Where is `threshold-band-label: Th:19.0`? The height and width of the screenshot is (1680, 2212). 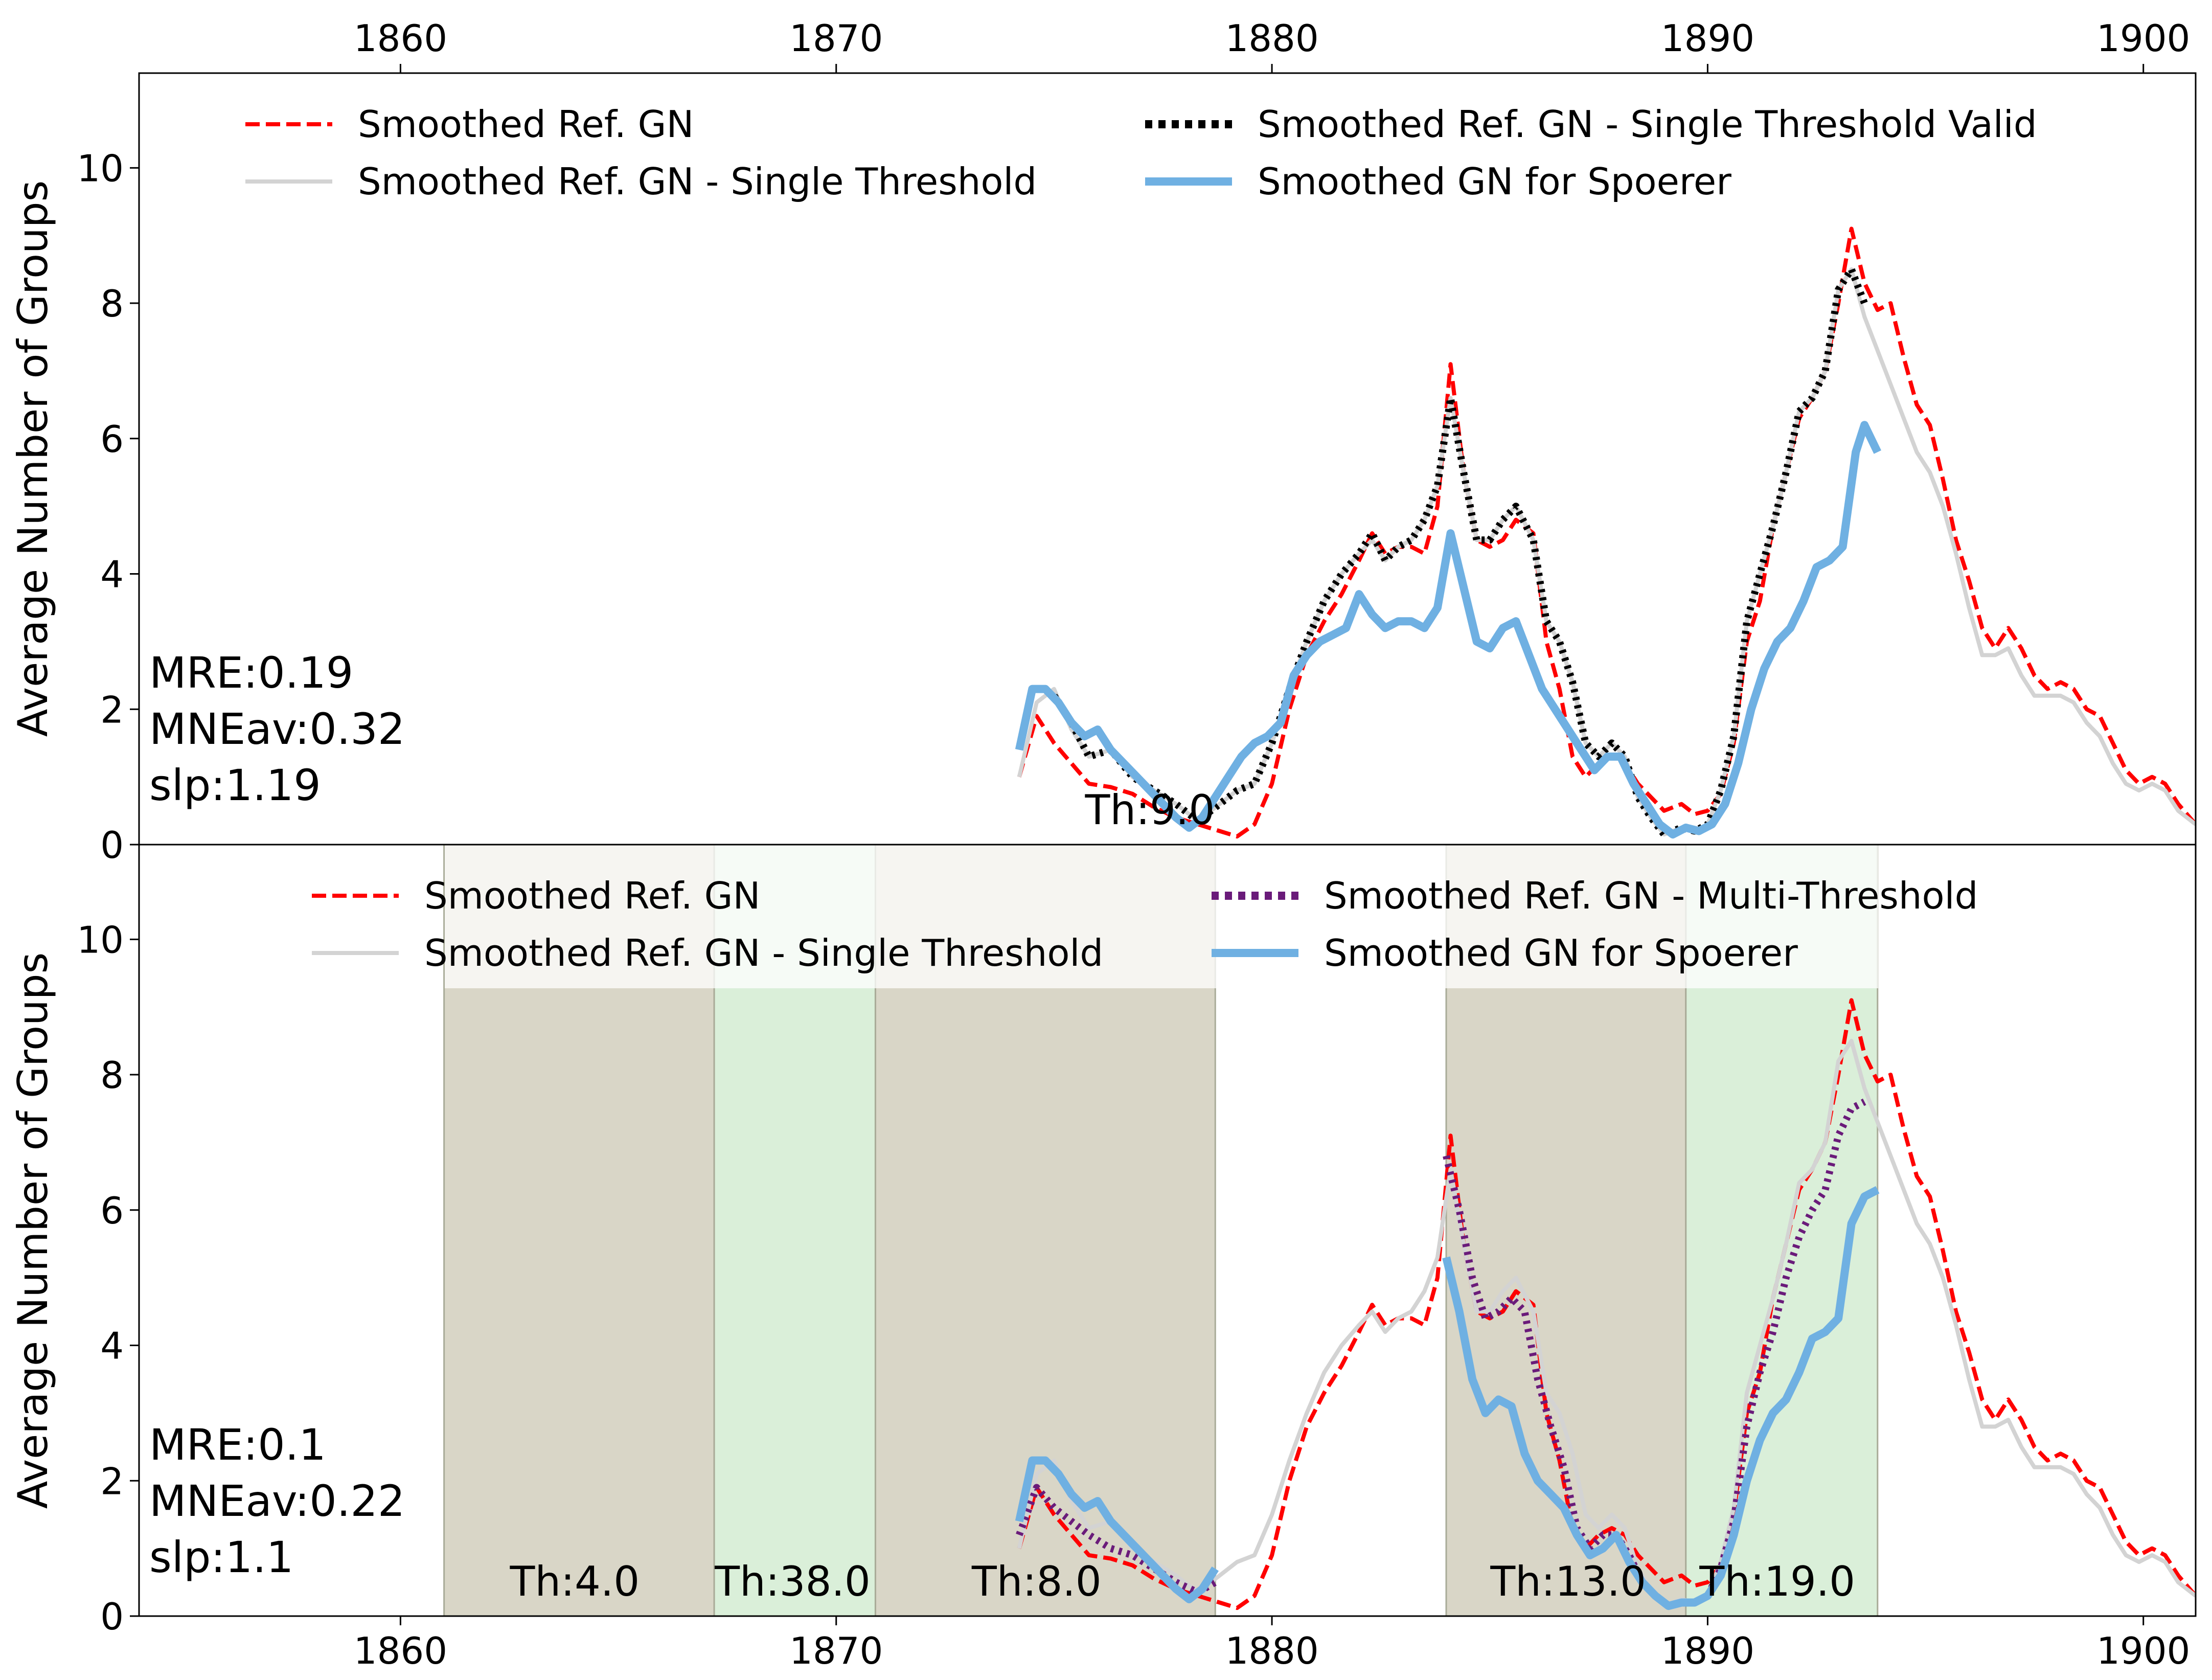 threshold-band-label: Th:19.0 is located at coordinates (1777, 1581).